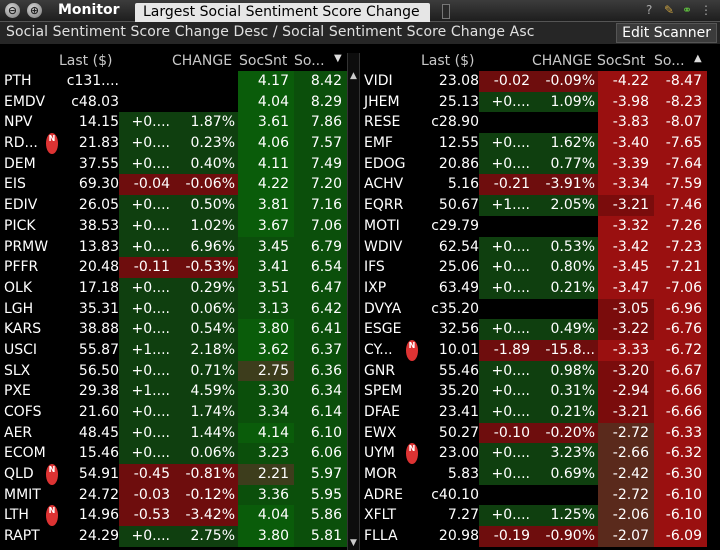 This screenshot has width=720, height=550. What do you see at coordinates (23, 329) in the screenshot?
I see `symbol: KARS` at bounding box center [23, 329].